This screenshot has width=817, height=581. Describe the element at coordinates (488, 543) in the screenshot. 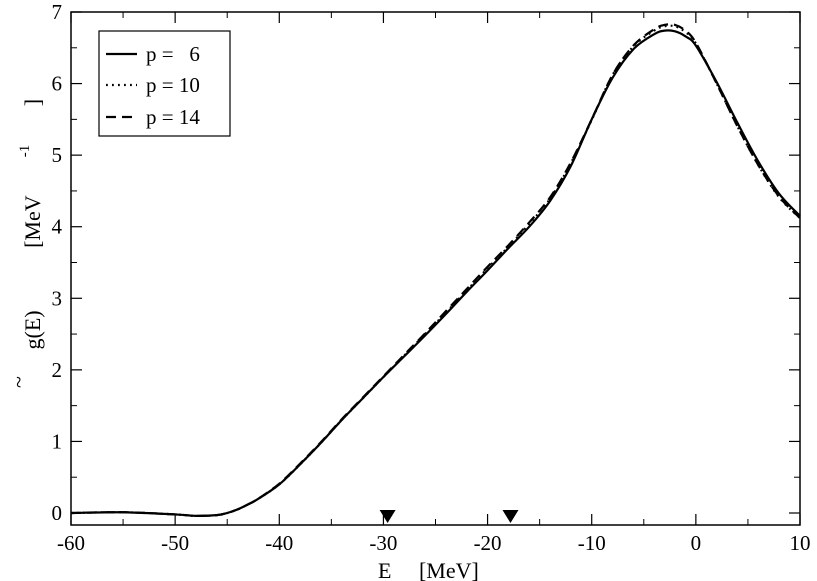

I see `x-tick-label: -20` at that location.